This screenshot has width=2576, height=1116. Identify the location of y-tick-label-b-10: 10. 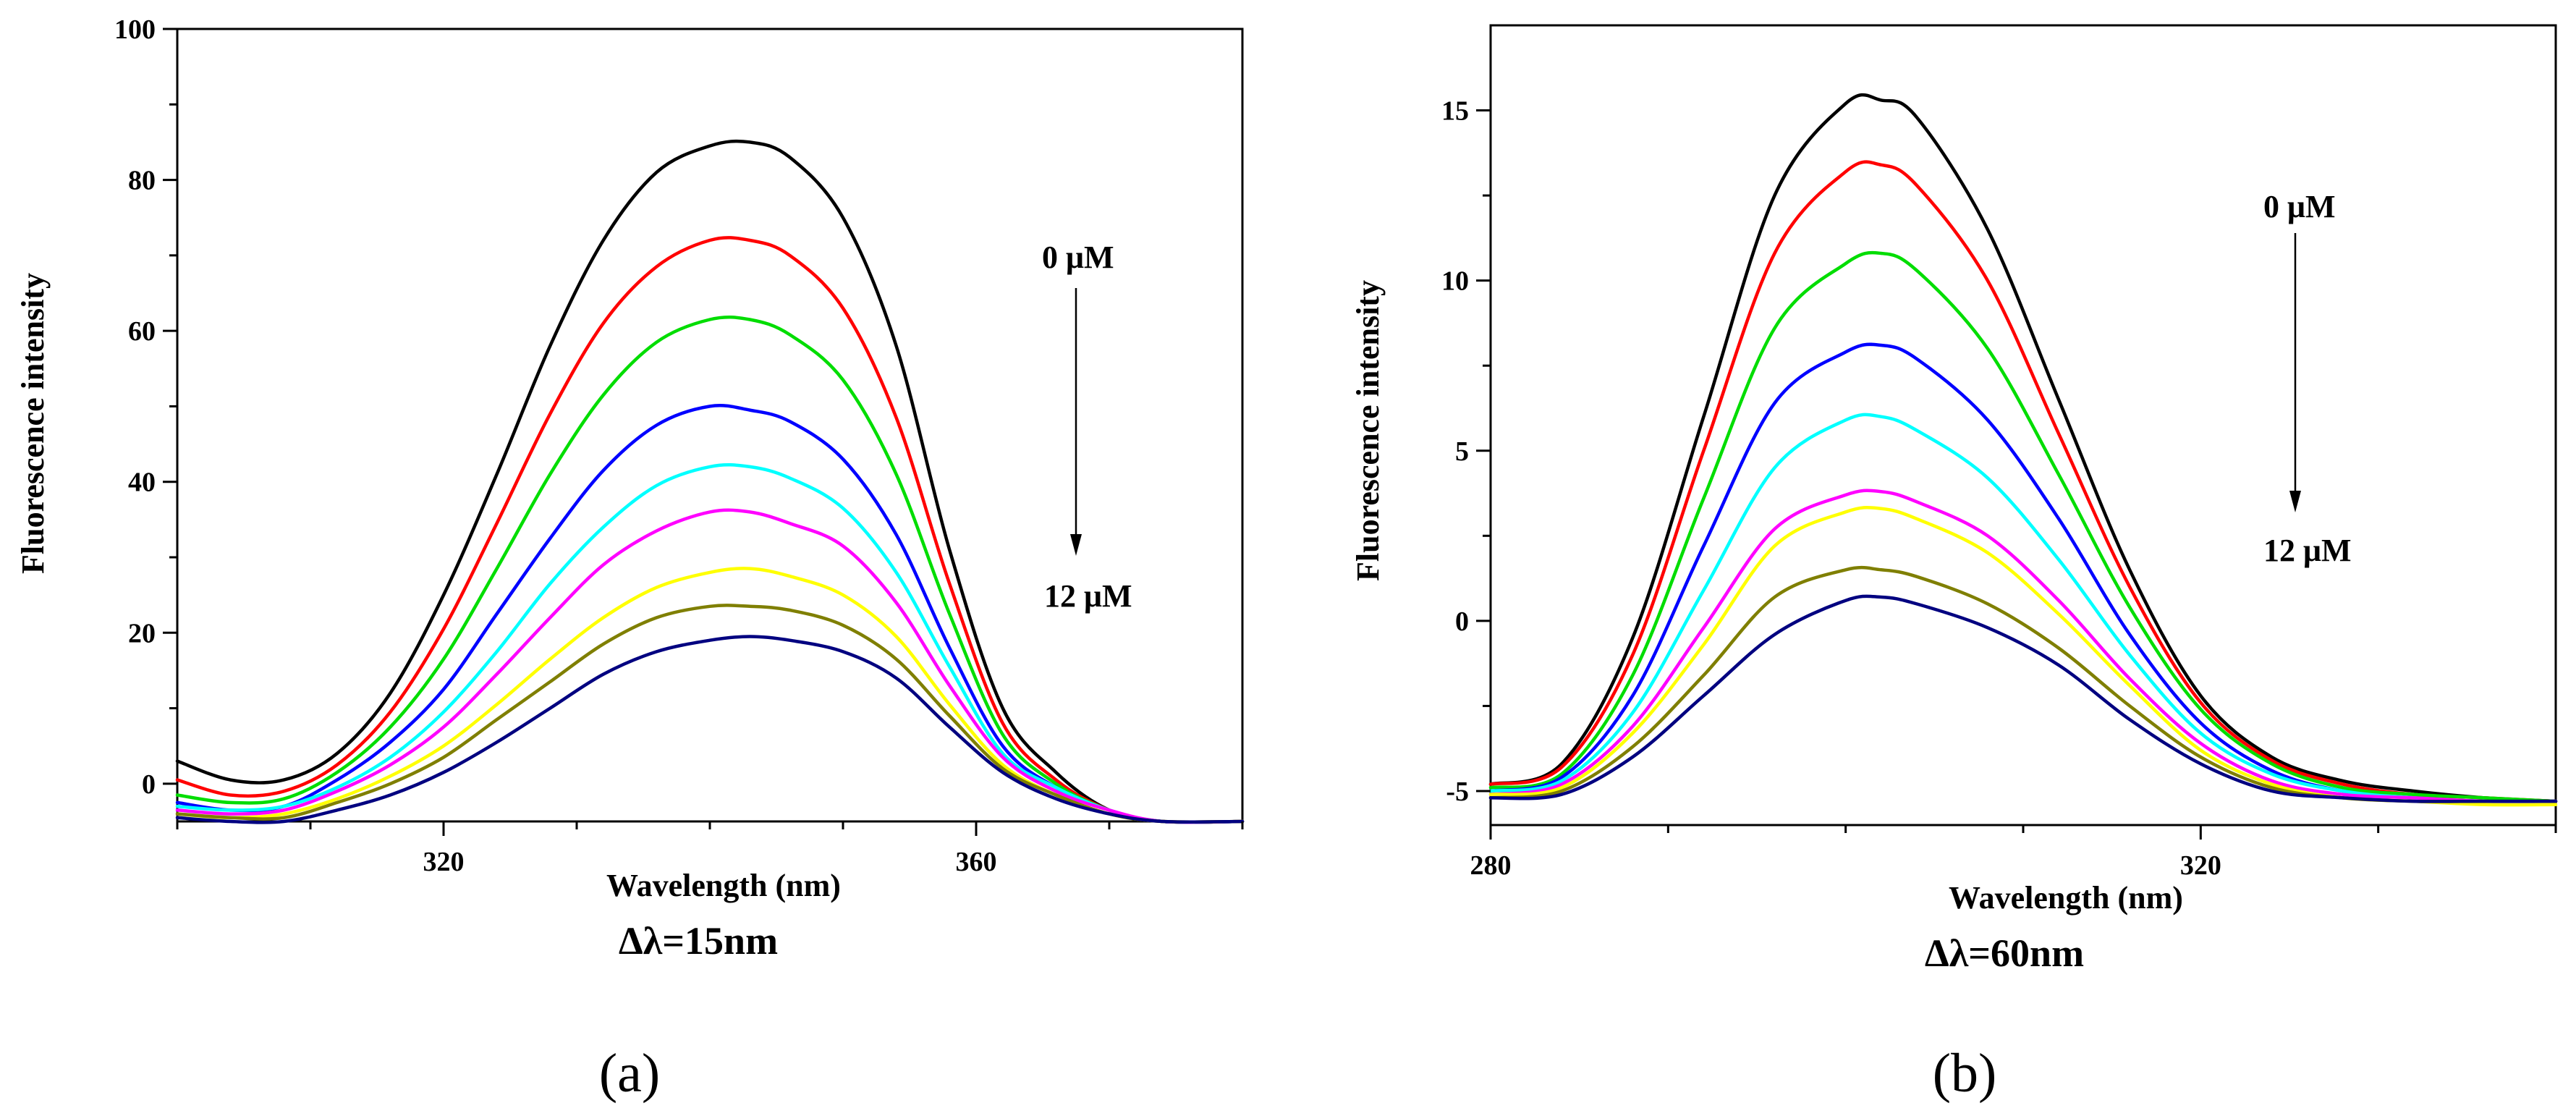
(1455, 281).